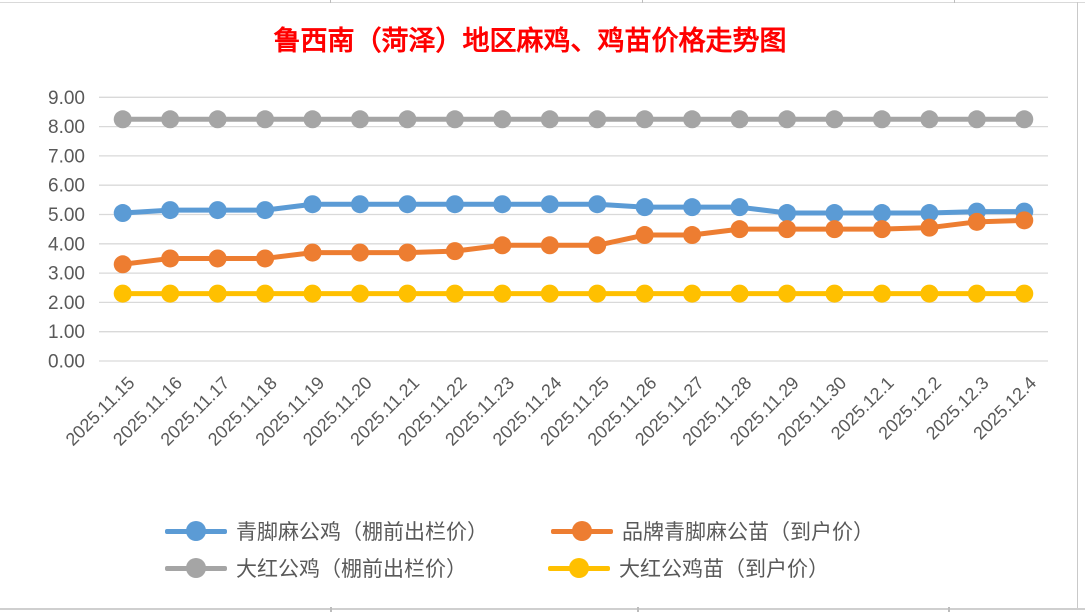 This screenshot has height=614, width=1085. I want to click on y-axis-tick-label: 7.00, so click(66, 156).